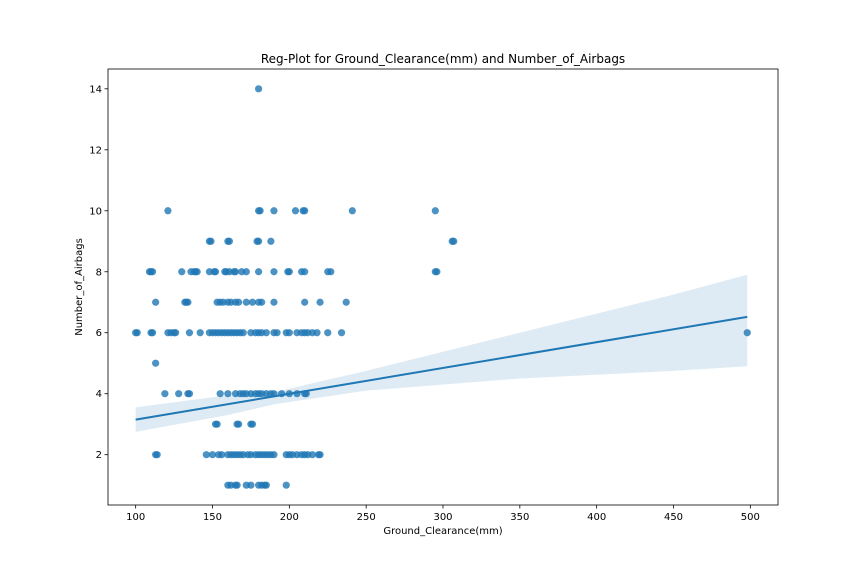 This screenshot has height=576, width=864. What do you see at coordinates (99, 394) in the screenshot?
I see `y-tick-label: 4` at bounding box center [99, 394].